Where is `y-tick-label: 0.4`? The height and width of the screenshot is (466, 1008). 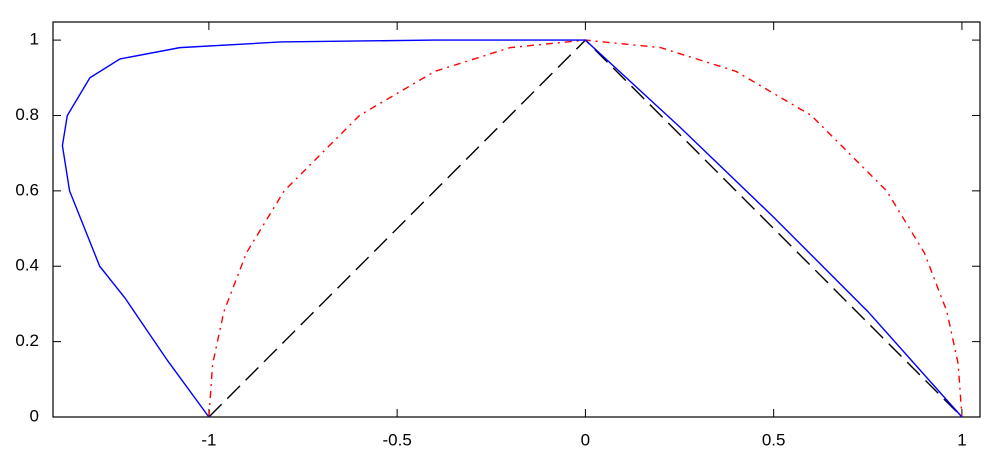 y-tick-label: 0.4 is located at coordinates (27, 265).